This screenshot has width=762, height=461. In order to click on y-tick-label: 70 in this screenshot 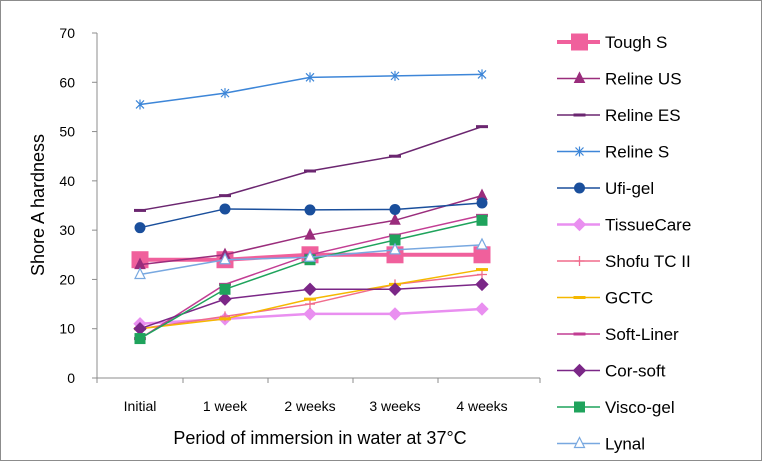, I will do `click(67, 33)`.